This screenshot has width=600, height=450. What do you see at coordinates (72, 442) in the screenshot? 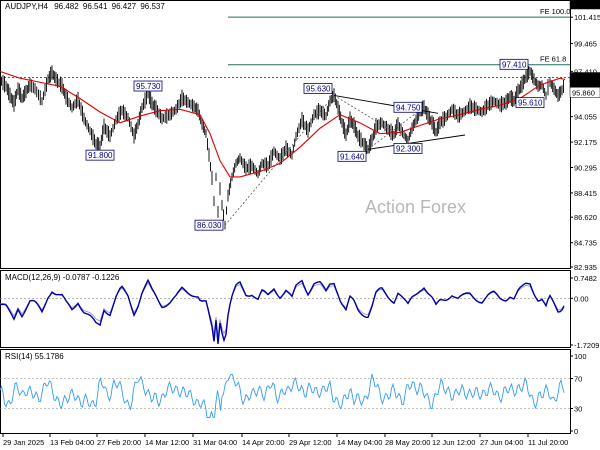
I see `x-tick-label: 13 Feb 04:00` at bounding box center [72, 442].